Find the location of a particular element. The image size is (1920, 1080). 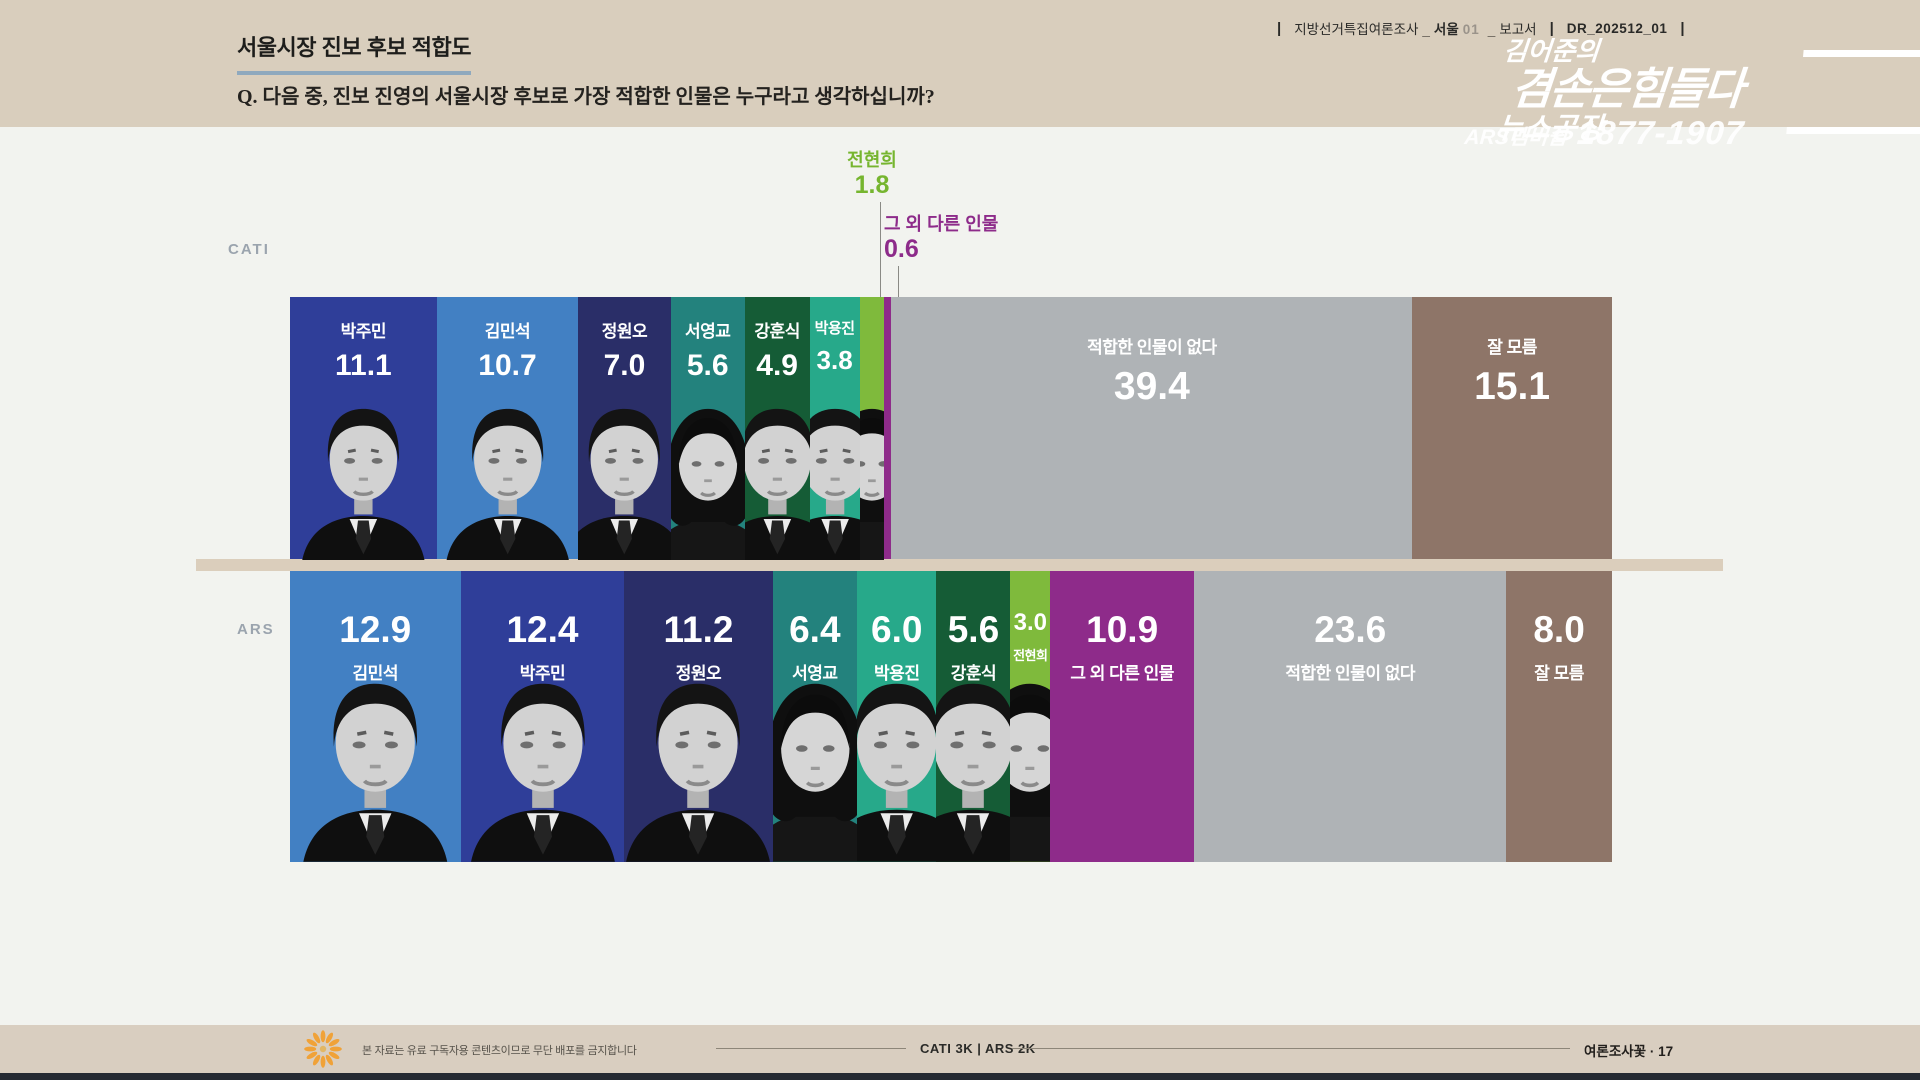

segment-value: 10.9 is located at coordinates (1122, 629).